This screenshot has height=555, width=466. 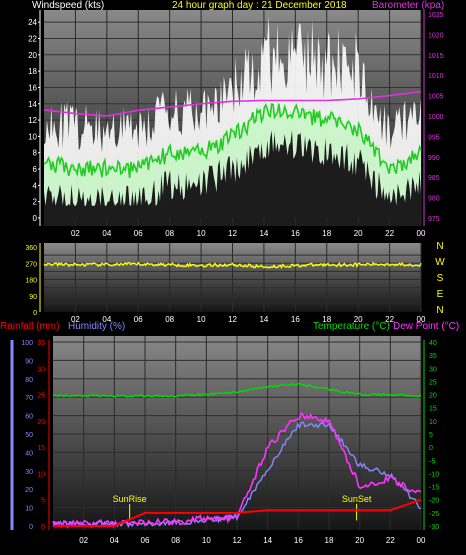 I want to click on tick-label-baro: 975, so click(x=434, y=219).